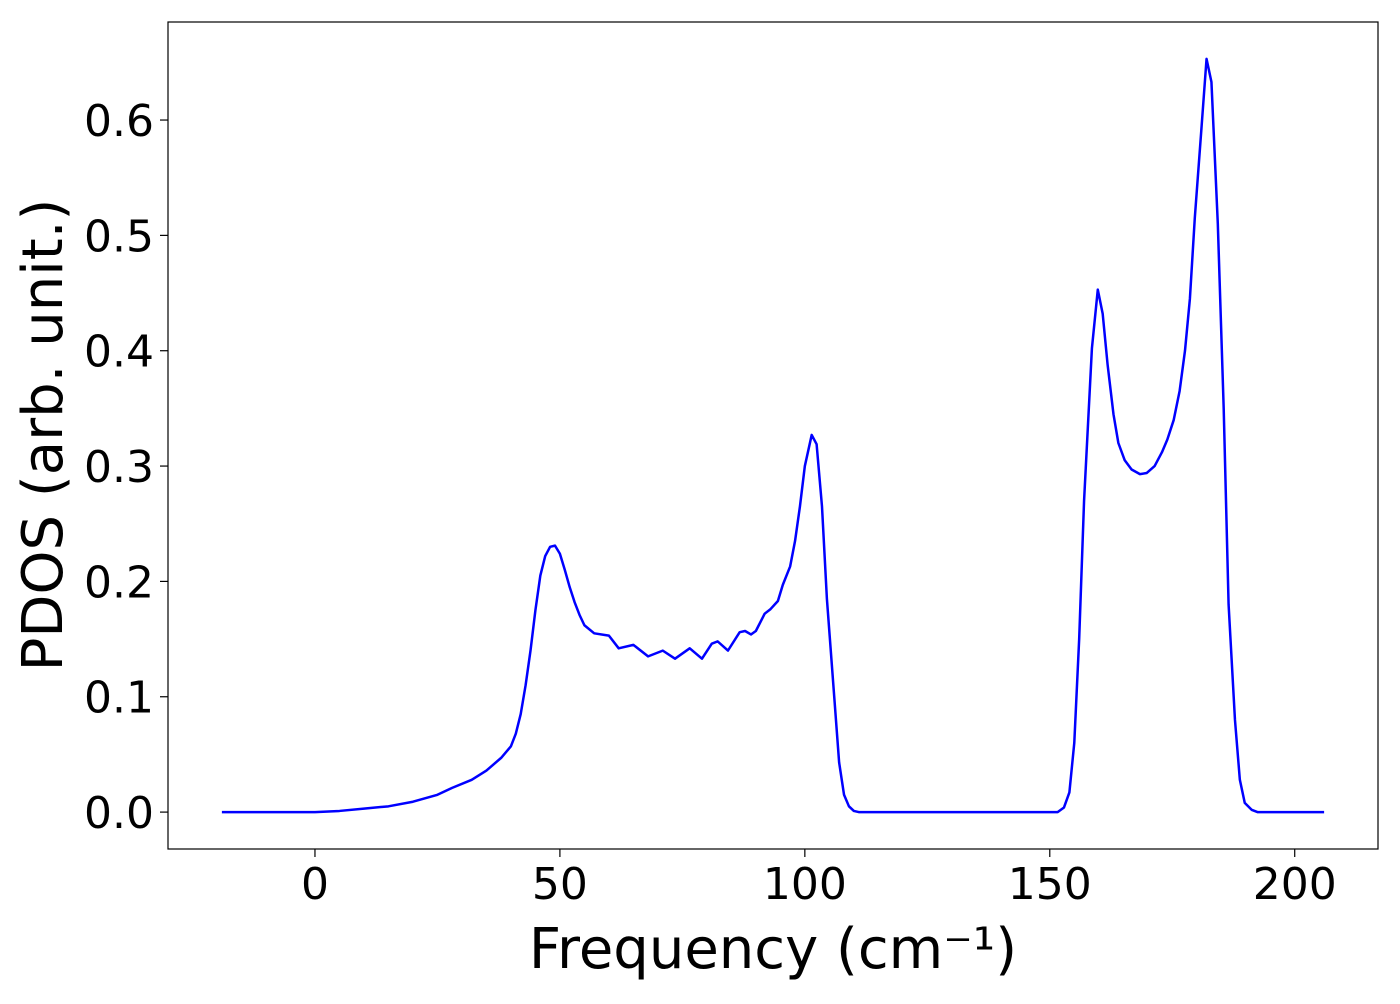  Describe the element at coordinates (119, 698) in the screenshot. I see `y-tick-label: 0.1` at that location.